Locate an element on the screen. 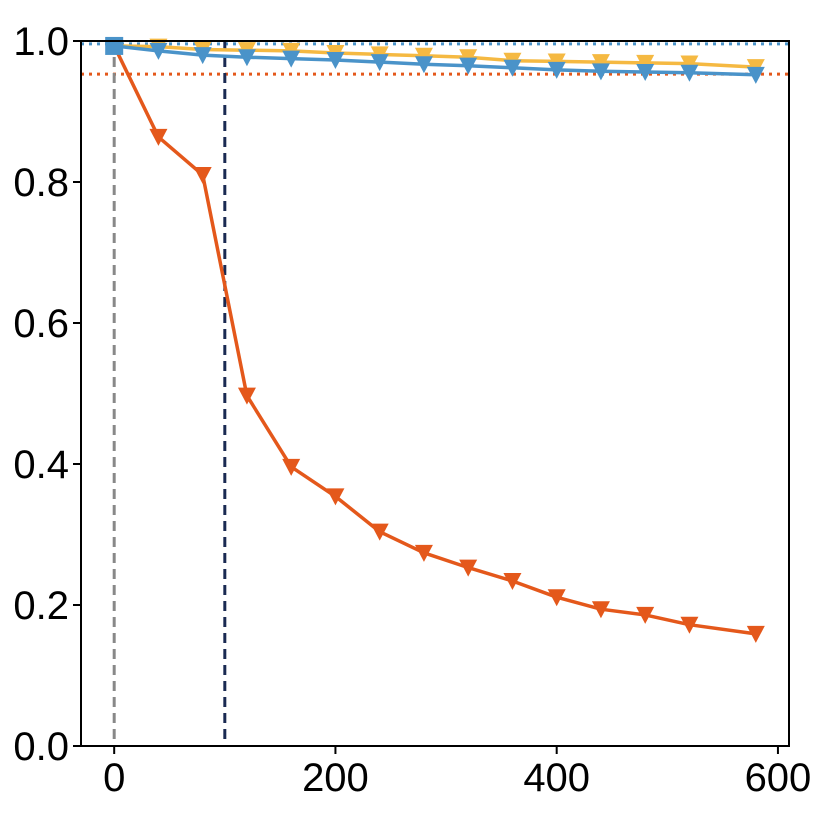 The width and height of the screenshot is (830, 830). y-tick-label: 0.6 is located at coordinates (41, 324).